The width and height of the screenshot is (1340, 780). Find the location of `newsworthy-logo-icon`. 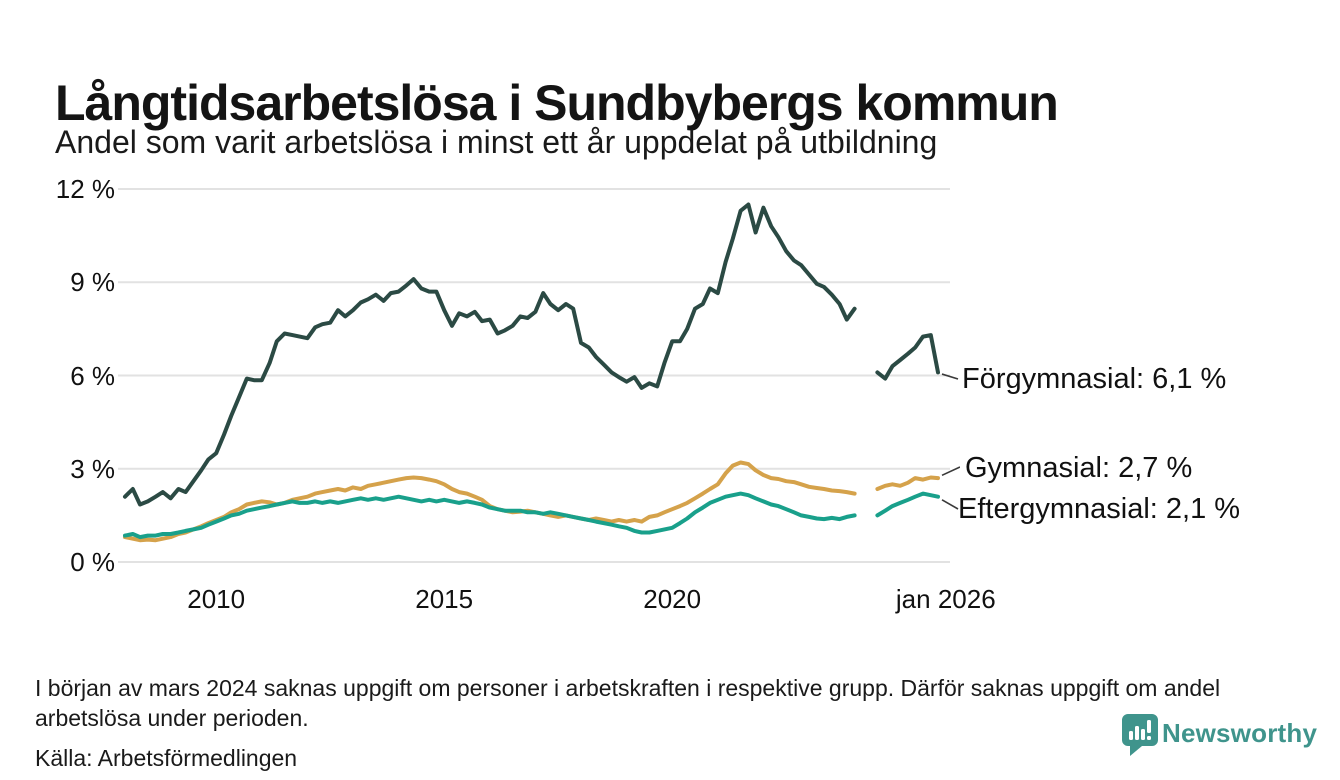

newsworthy-logo-icon is located at coordinates (1140, 735).